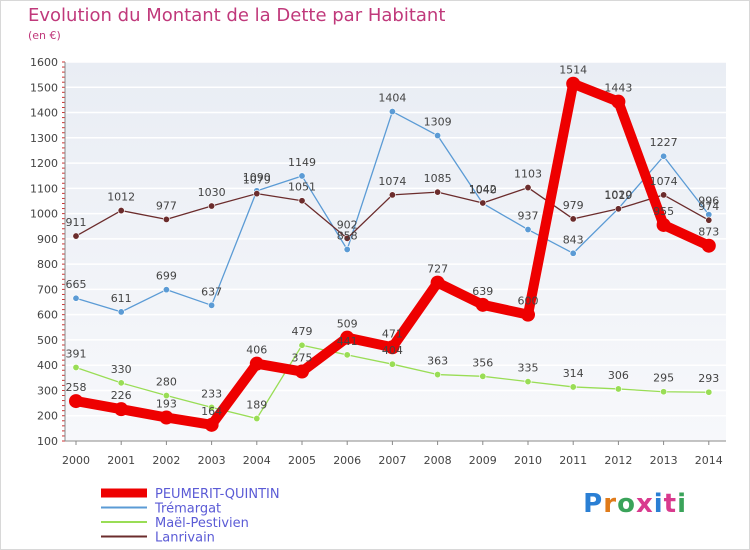 The width and height of the screenshot is (750, 550). Describe the element at coordinates (121, 298) in the screenshot. I see `data-label: 611` at that location.